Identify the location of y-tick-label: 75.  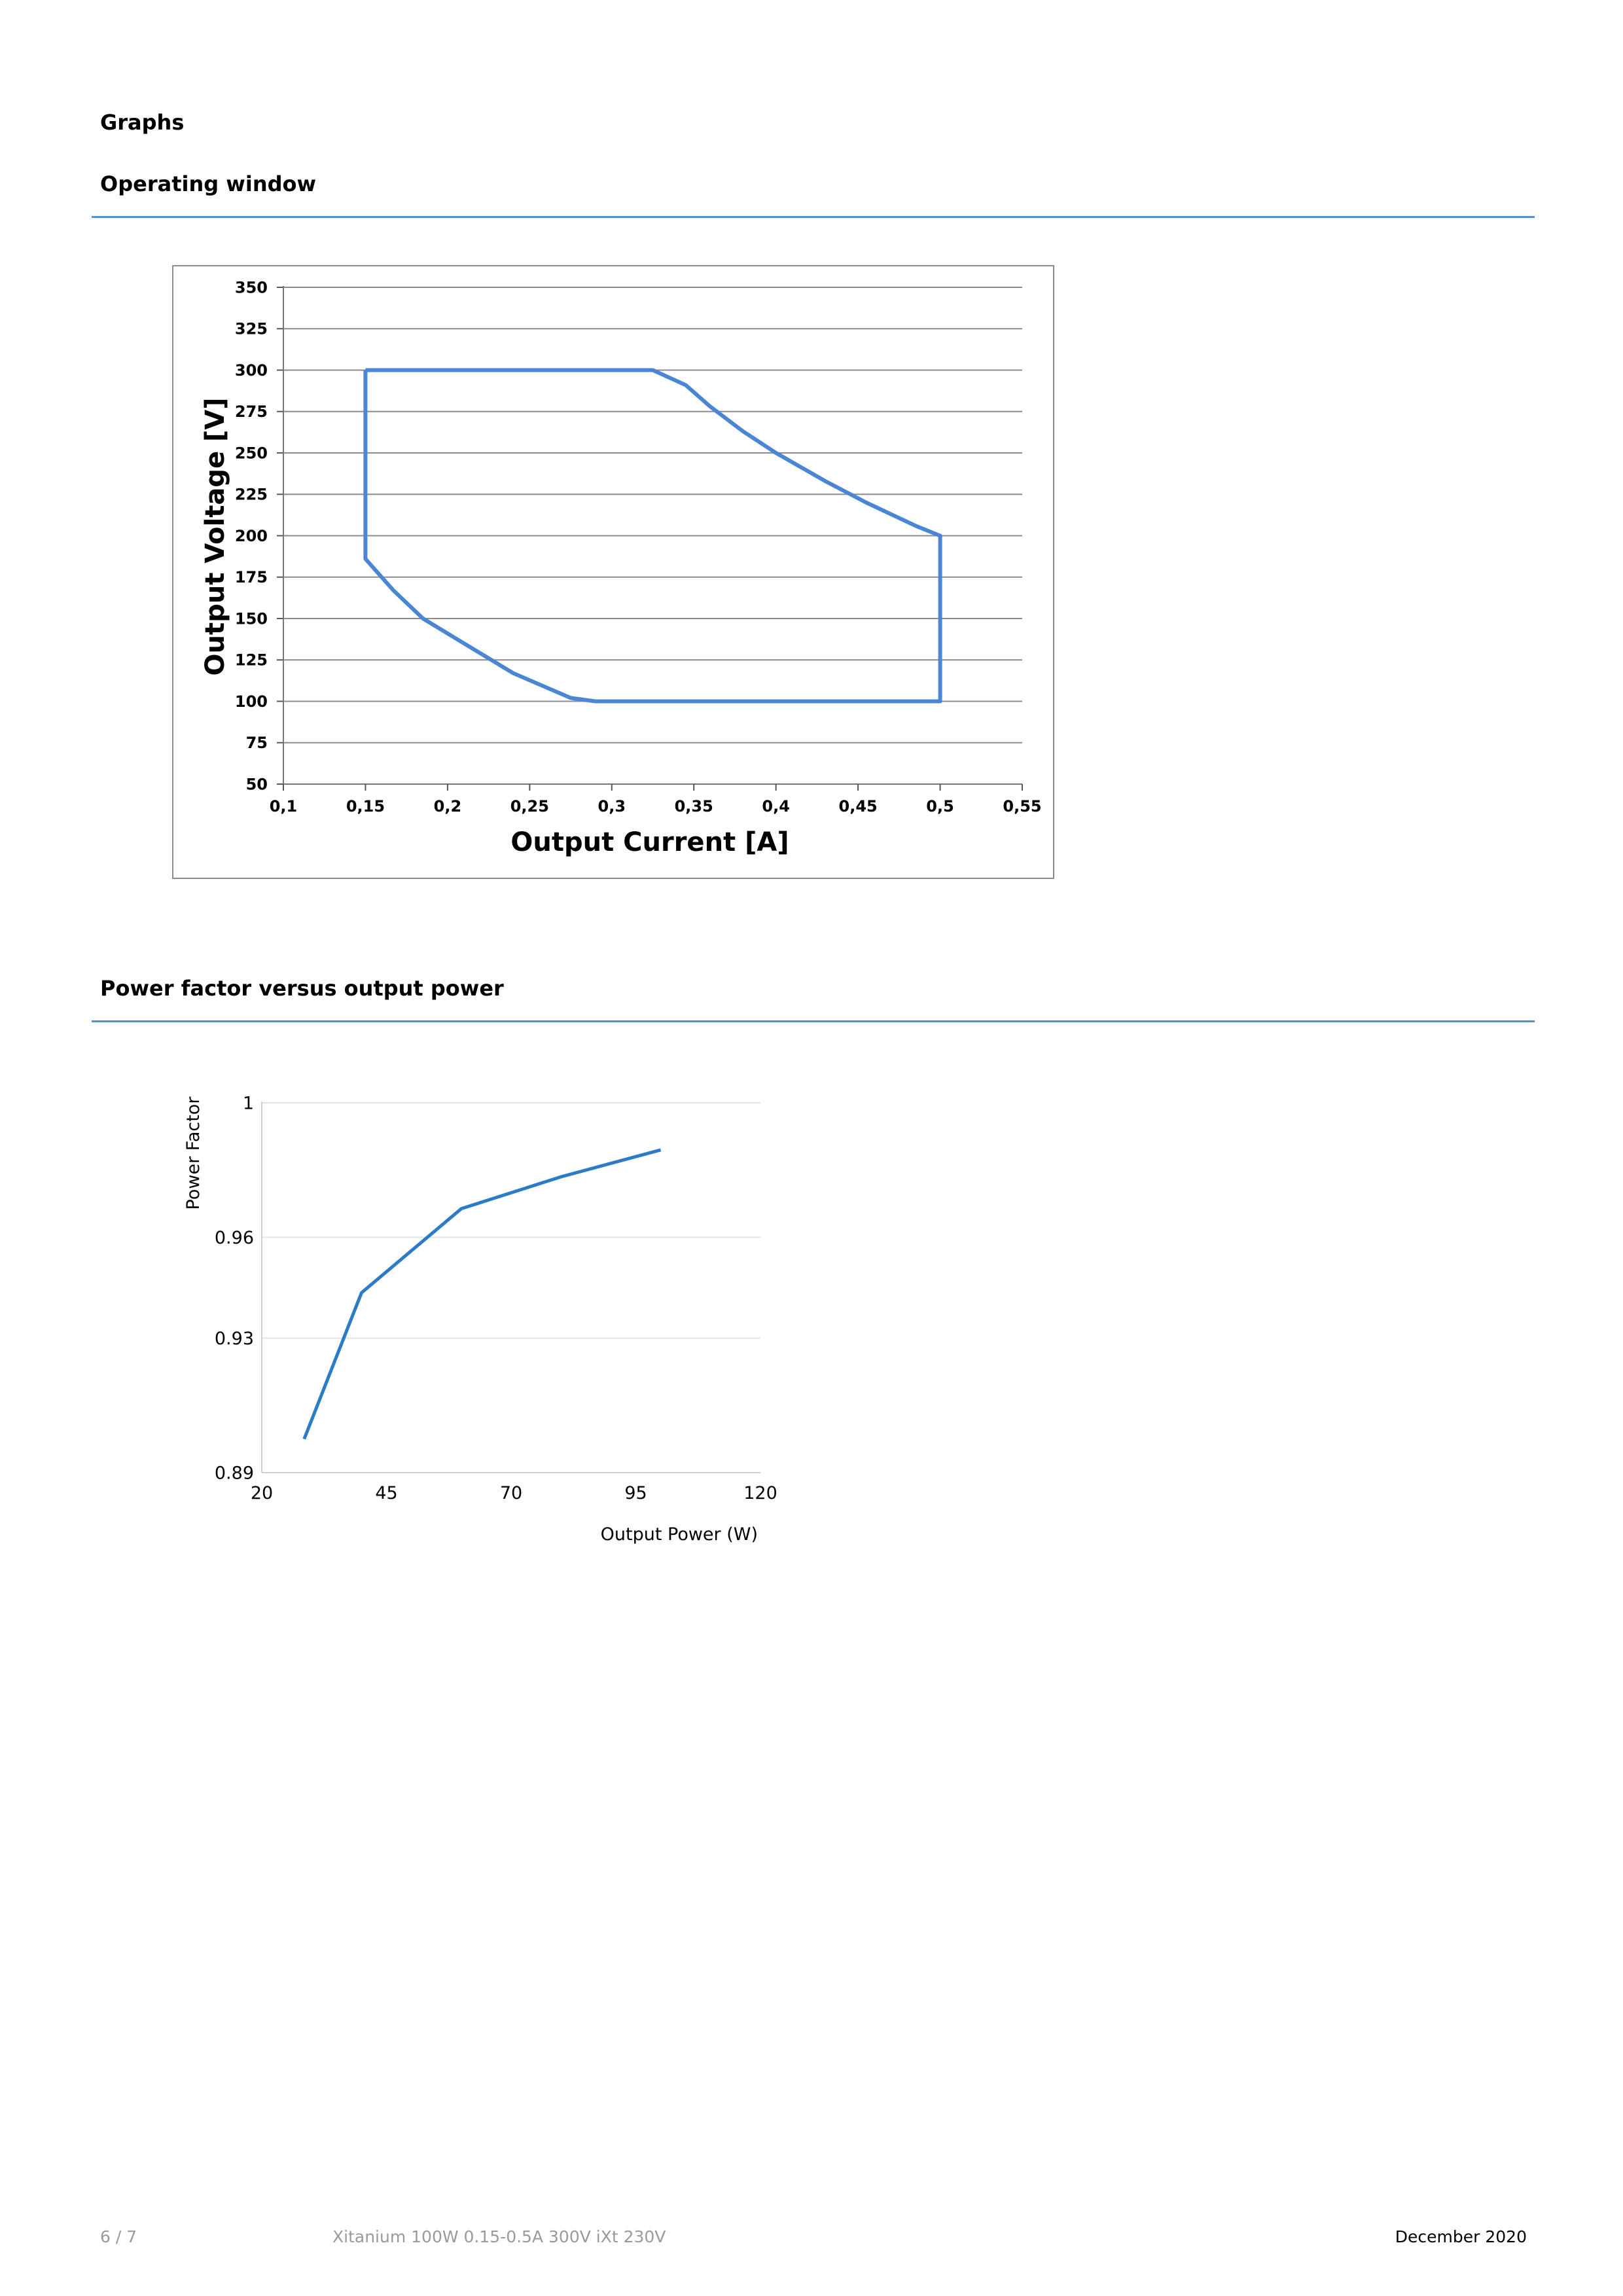
(257, 743).